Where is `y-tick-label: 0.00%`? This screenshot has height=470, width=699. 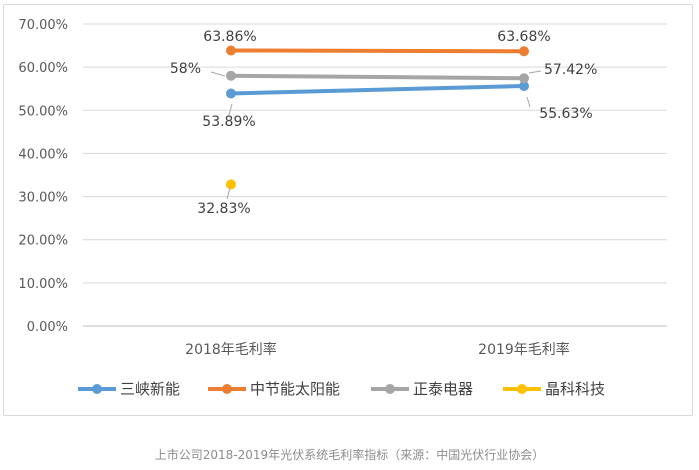 y-tick-label: 0.00% is located at coordinates (47, 327).